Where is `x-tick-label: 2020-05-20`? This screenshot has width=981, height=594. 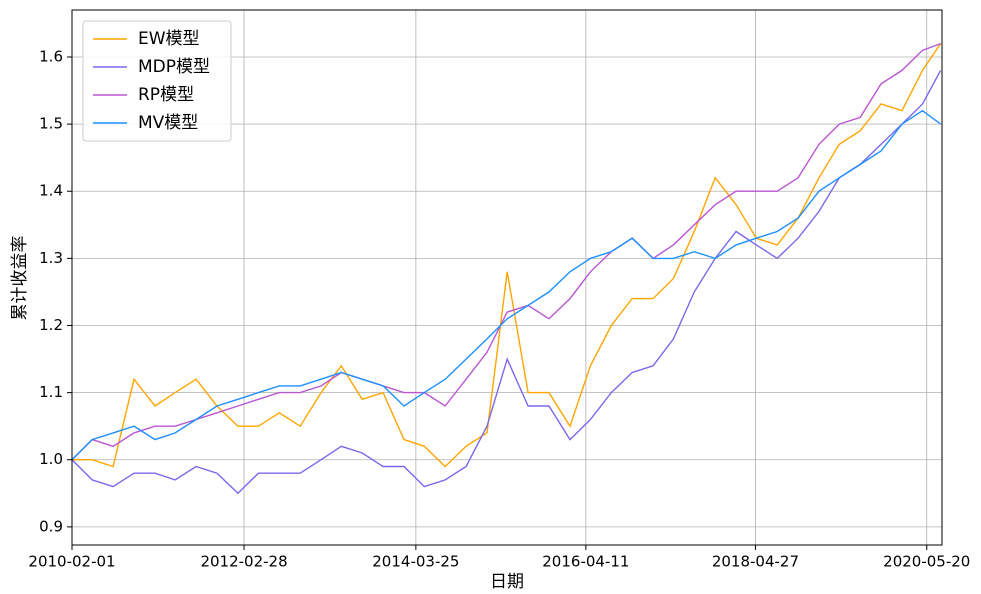 x-tick-label: 2020-05-20 is located at coordinates (926, 562).